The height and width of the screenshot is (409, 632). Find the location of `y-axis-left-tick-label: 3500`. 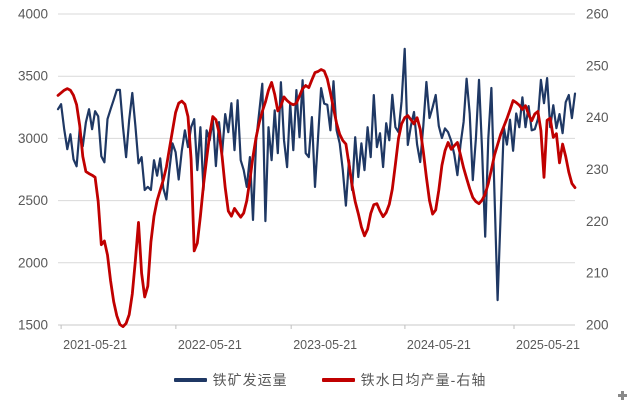

y-axis-left-tick-label: 3500 is located at coordinates (33, 76).